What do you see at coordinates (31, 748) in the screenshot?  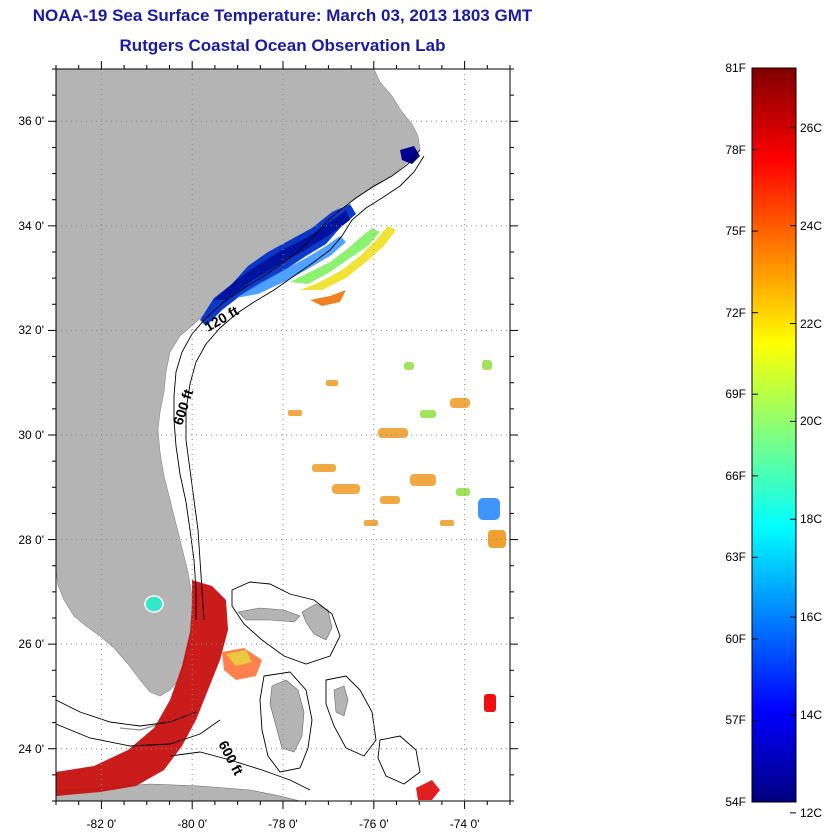 I see `lat-tick-label: 24 0'` at bounding box center [31, 748].